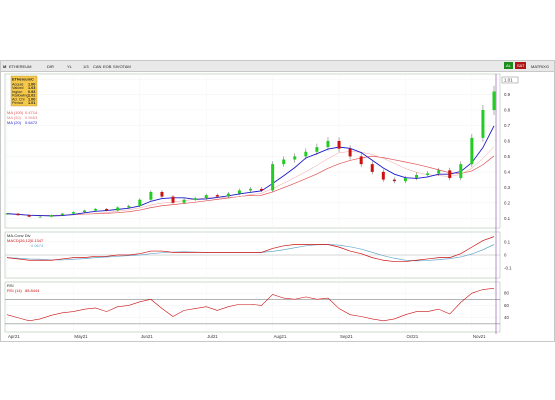 The image size is (555, 400). I want to click on rsi-label: RSI (14), so click(15, 290).